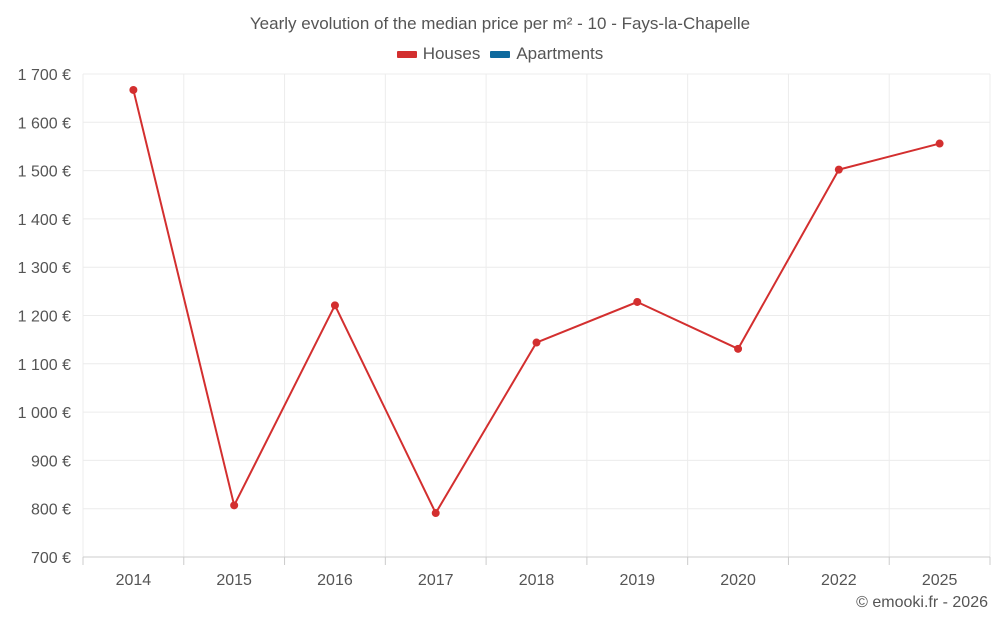 This screenshot has width=1000, height=625. What do you see at coordinates (637, 580) in the screenshot?
I see `x-tick-label: 2019` at bounding box center [637, 580].